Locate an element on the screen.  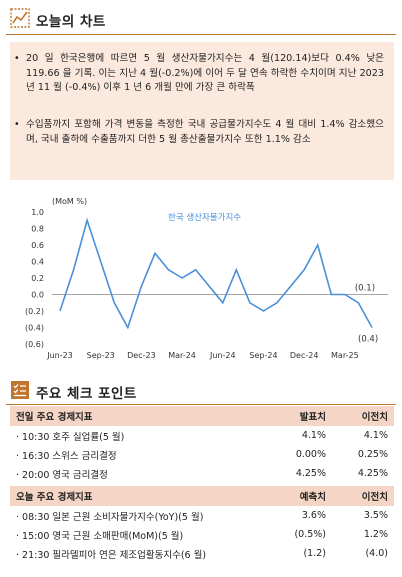
forecast-value: (0.5%) is located at coordinates (310, 534).